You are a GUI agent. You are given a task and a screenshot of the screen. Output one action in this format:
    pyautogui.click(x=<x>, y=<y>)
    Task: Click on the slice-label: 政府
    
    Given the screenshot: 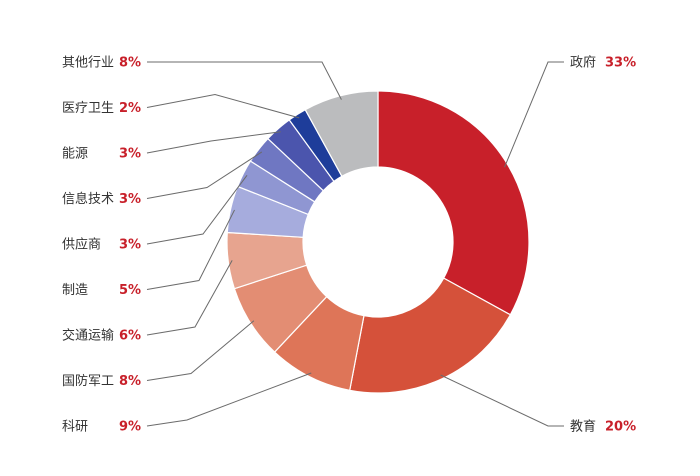 What is the action you would take?
    pyautogui.click(x=583, y=63)
    